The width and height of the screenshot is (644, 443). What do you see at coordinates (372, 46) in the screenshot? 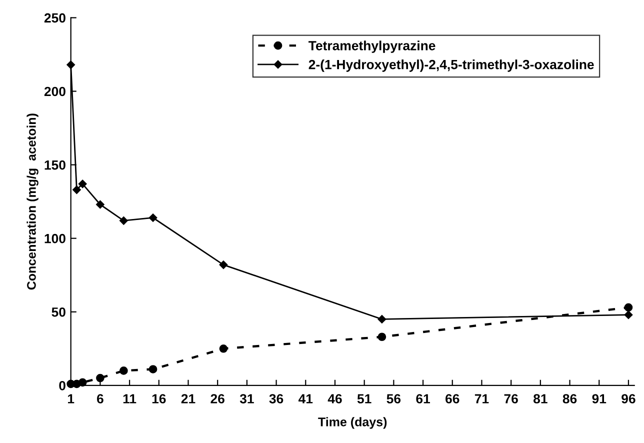
I see `legend-label: Tetramethylpyrazine` at bounding box center [372, 46].